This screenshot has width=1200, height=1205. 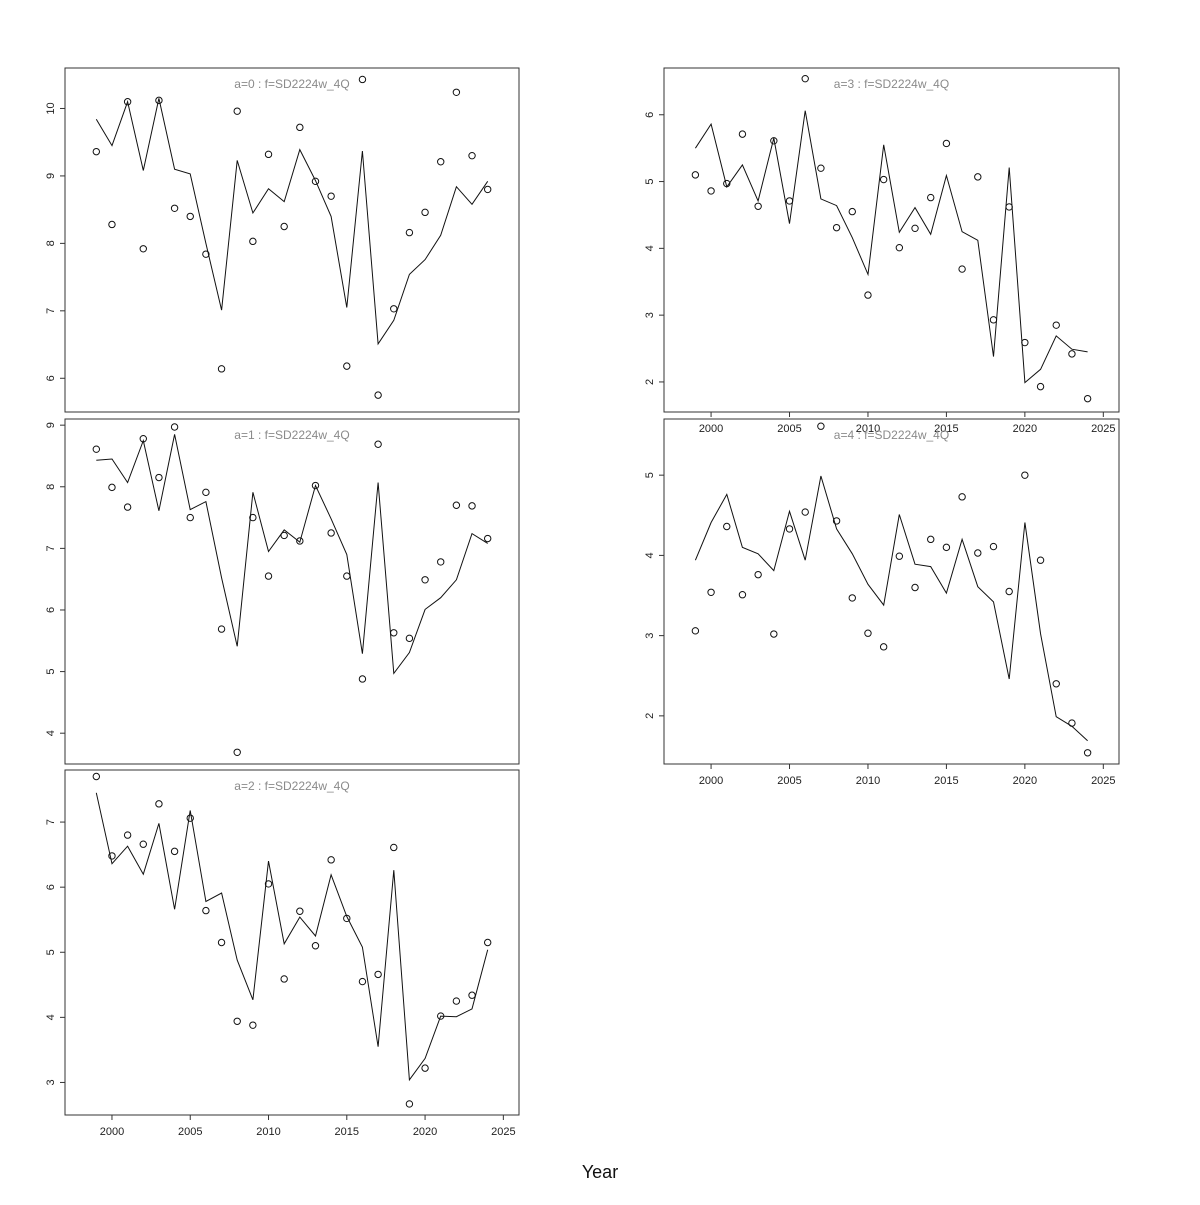 I want to click on panel-title: a=2 : f=SD2224w_4Q, so click(x=291, y=786).